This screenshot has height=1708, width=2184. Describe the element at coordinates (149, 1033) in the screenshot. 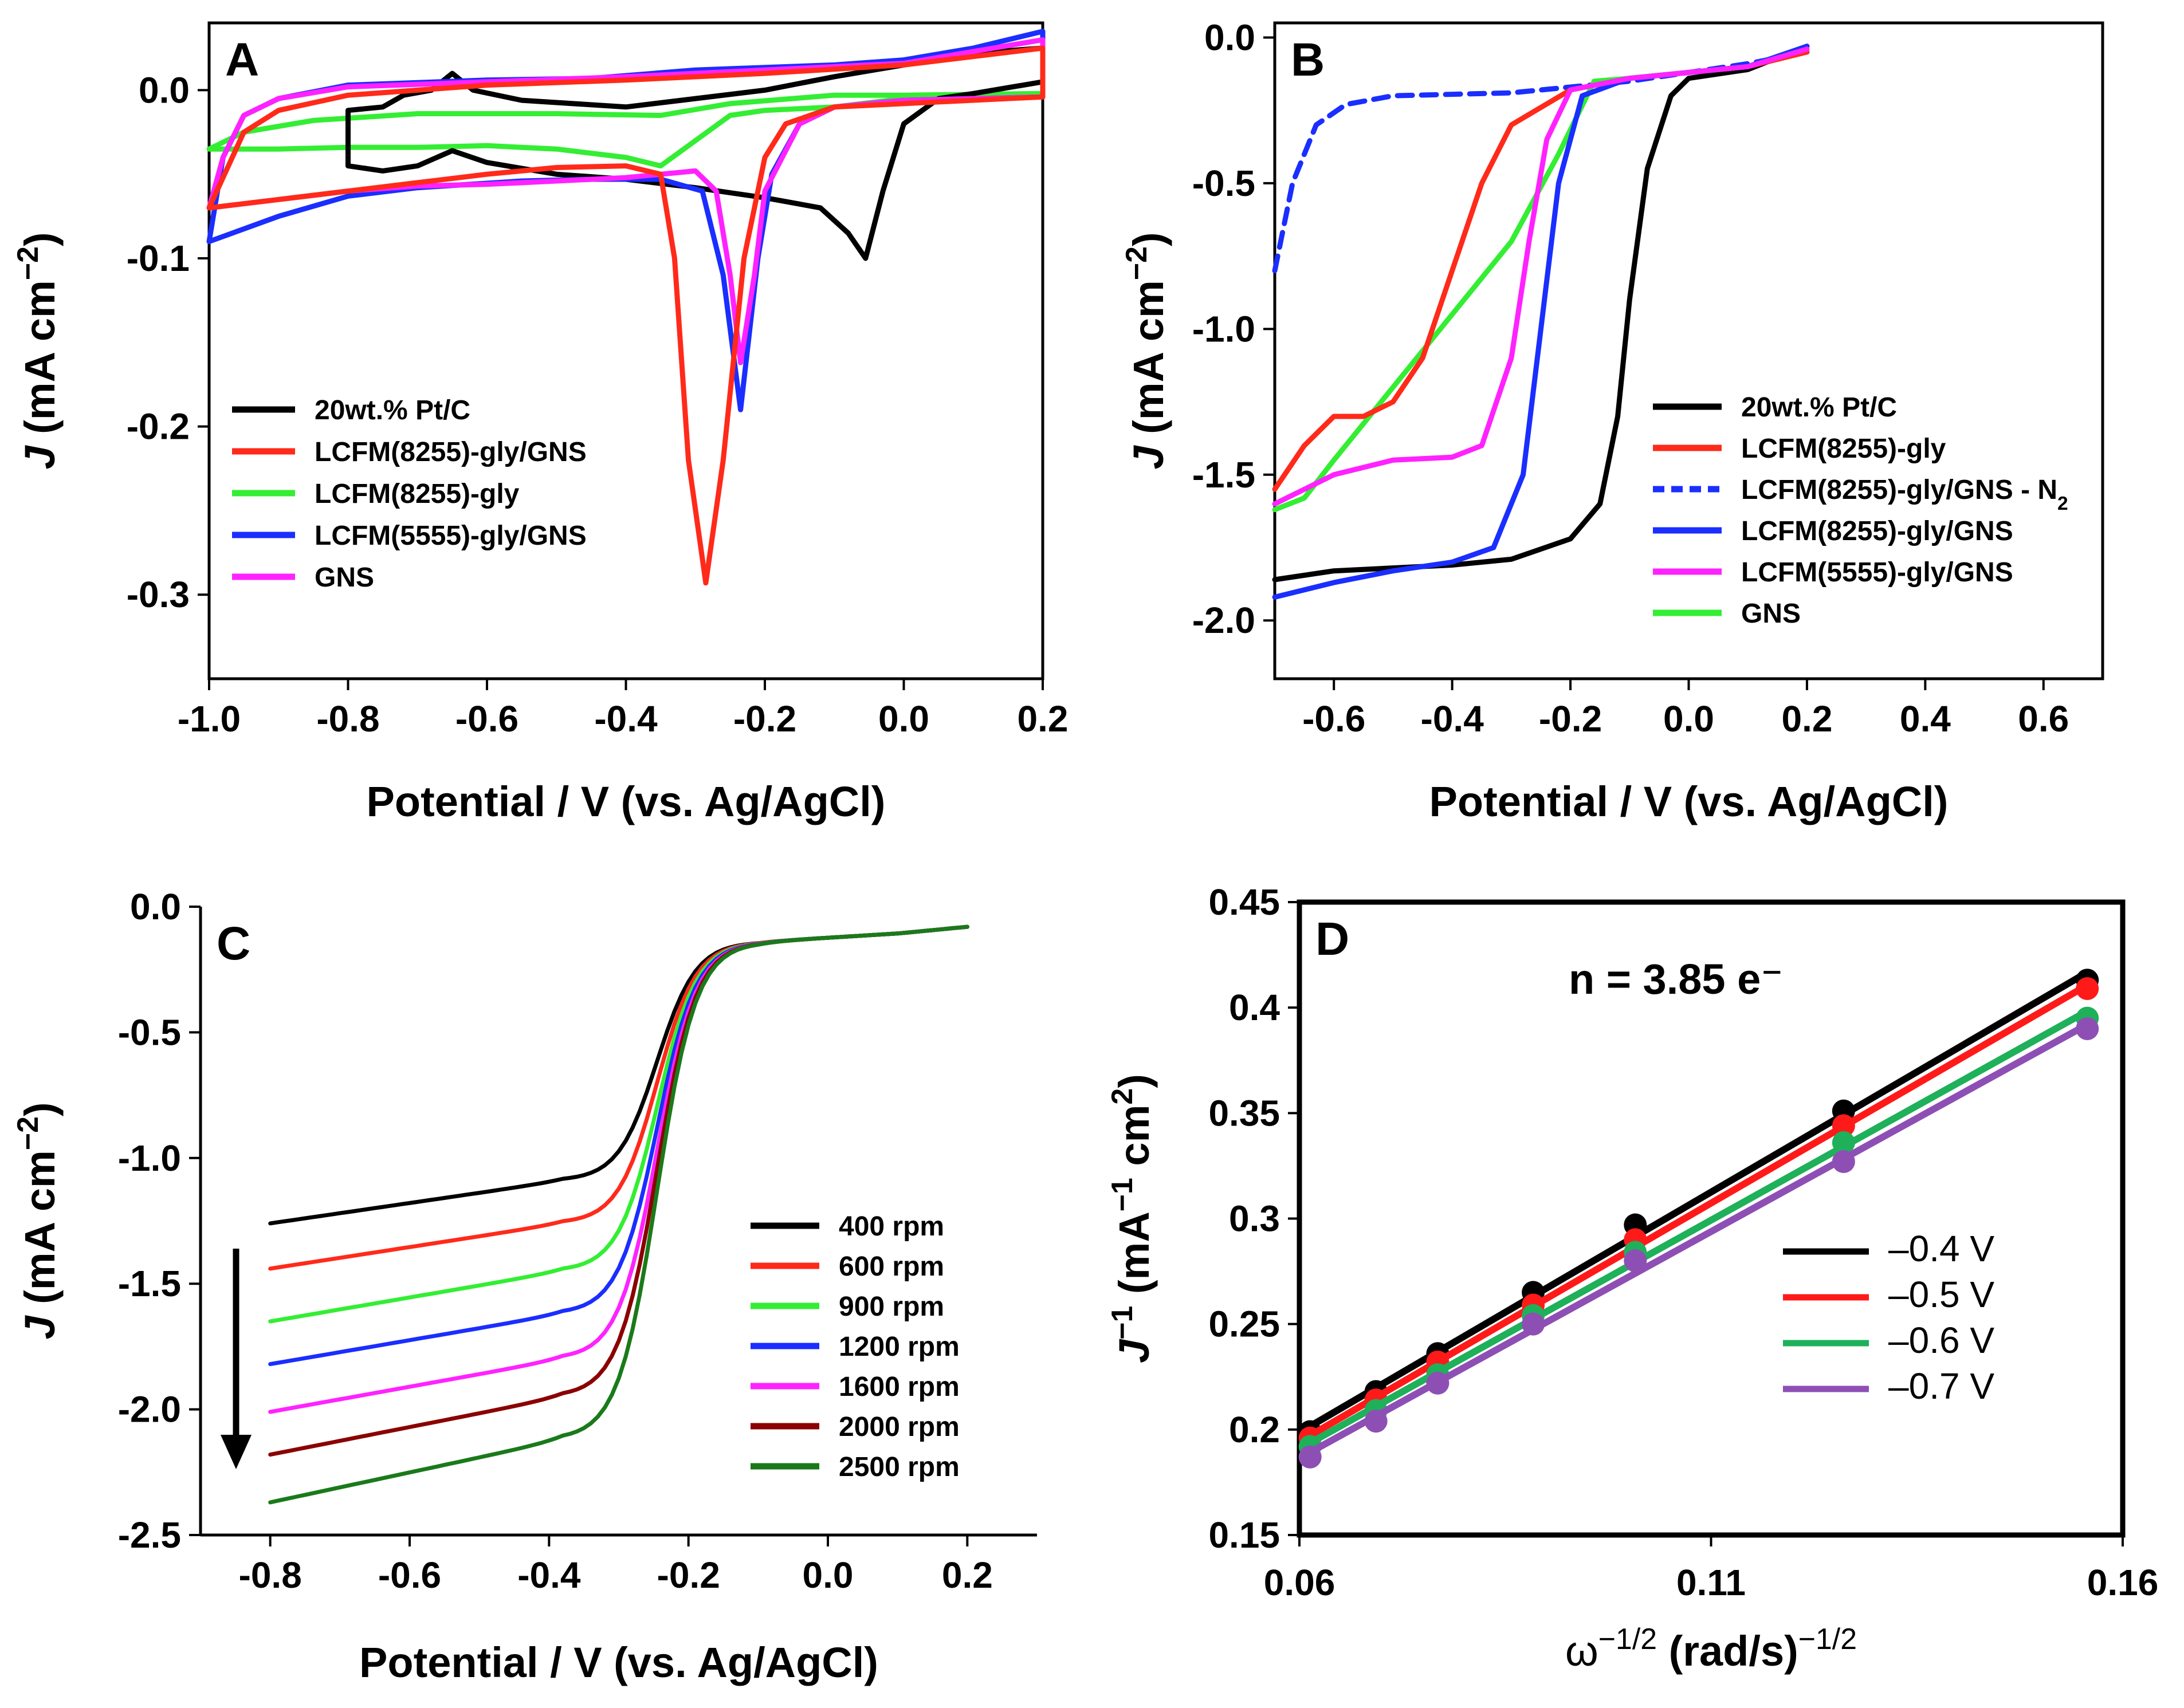

I see `panel-c-y-tick-label: -0.5` at that location.